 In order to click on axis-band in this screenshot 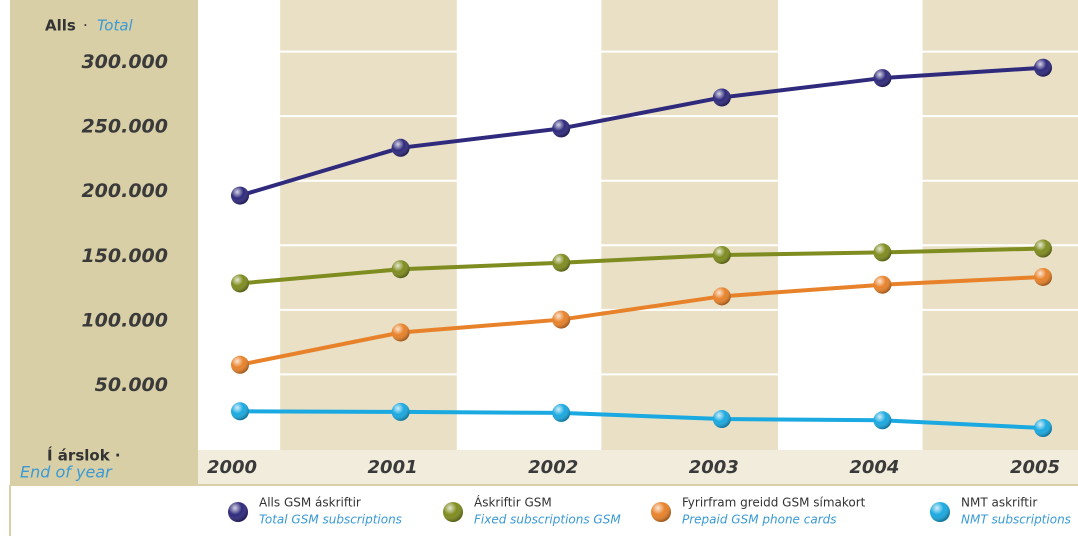, I will do `click(638, 467)`.